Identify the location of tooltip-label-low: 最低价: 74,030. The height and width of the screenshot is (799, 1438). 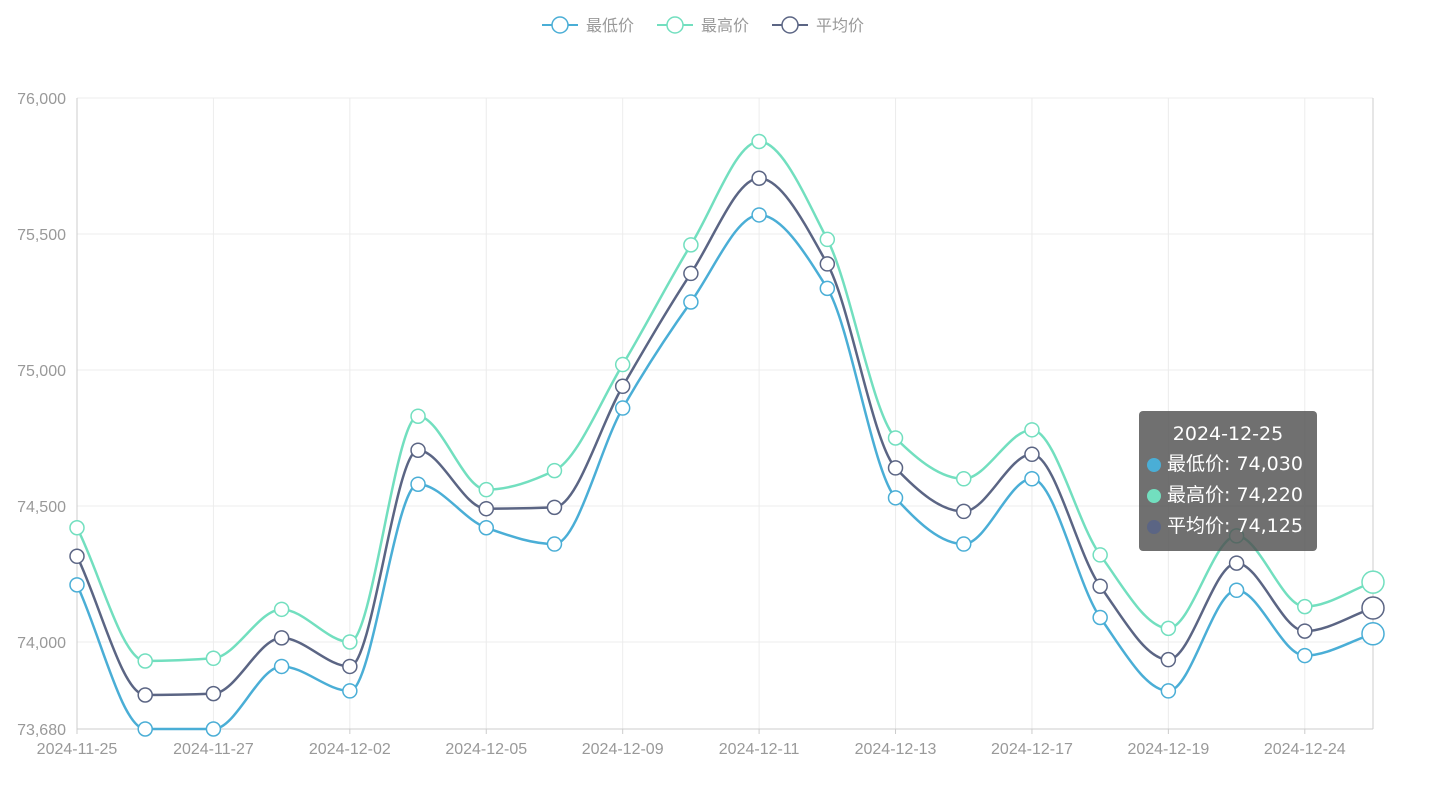
(1235, 464).